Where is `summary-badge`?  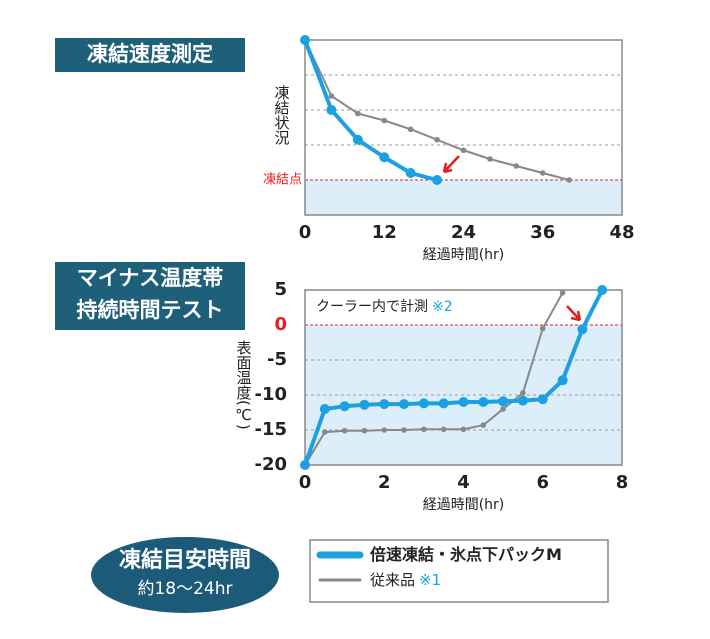
summary-badge is located at coordinates (185, 575).